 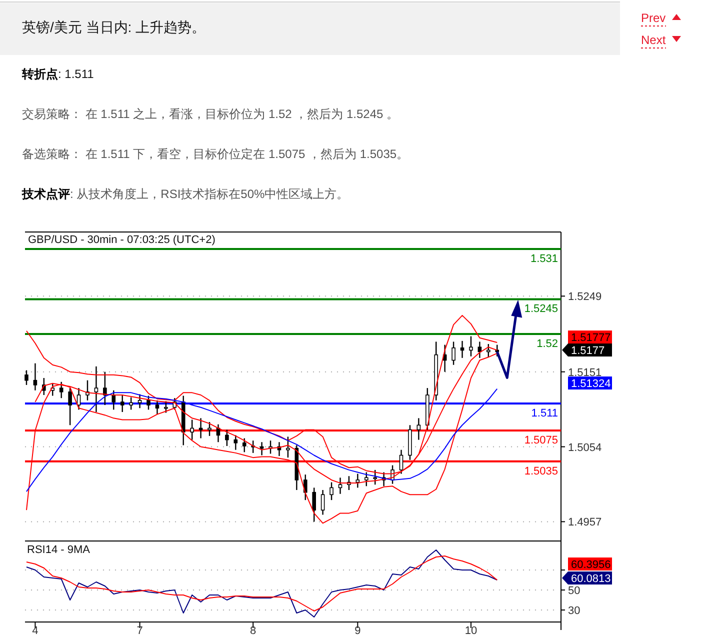 I want to click on y-tick-label: 1.5054, so click(x=585, y=448).